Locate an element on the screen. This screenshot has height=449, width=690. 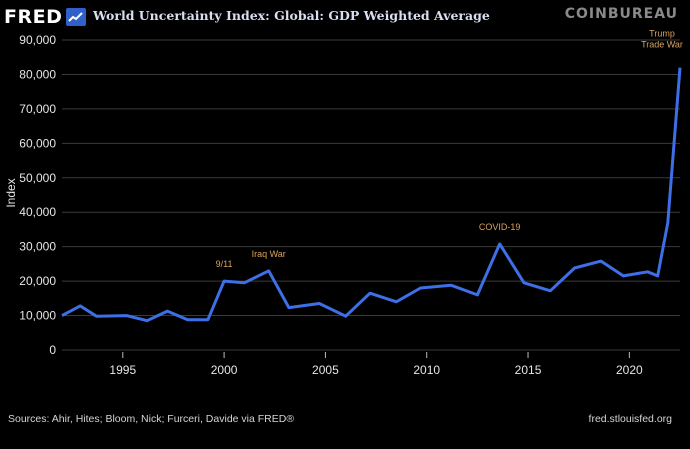
event-annotation: 9/11 is located at coordinates (224, 264).